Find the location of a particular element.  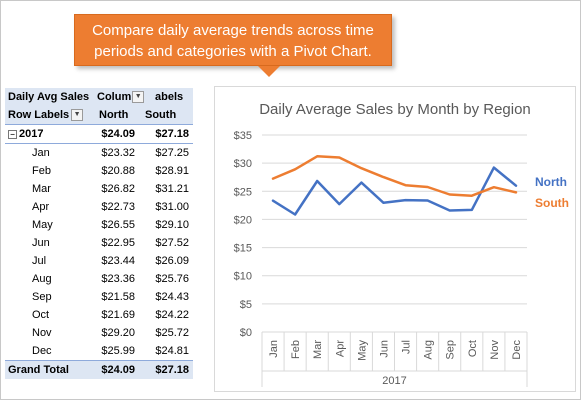

series-line-north is located at coordinates (394, 191).